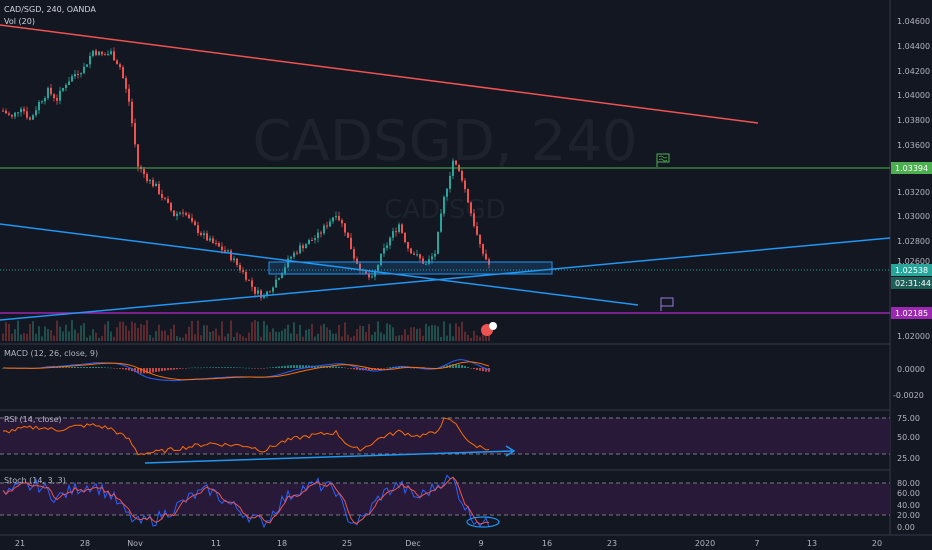 This screenshot has height=550, width=932. I want to click on watermark-symbol: CADSGD, 240, so click(444, 141).